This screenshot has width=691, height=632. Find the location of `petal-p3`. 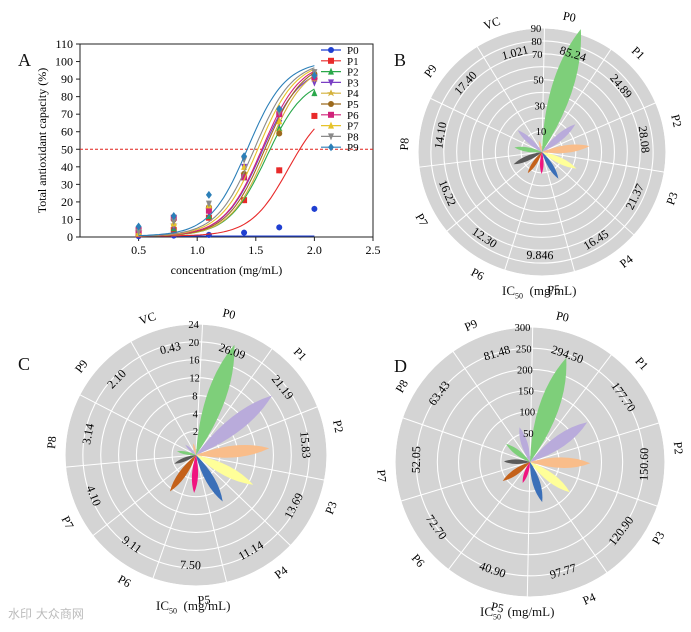

petal-p3 is located at coordinates (225, 470).